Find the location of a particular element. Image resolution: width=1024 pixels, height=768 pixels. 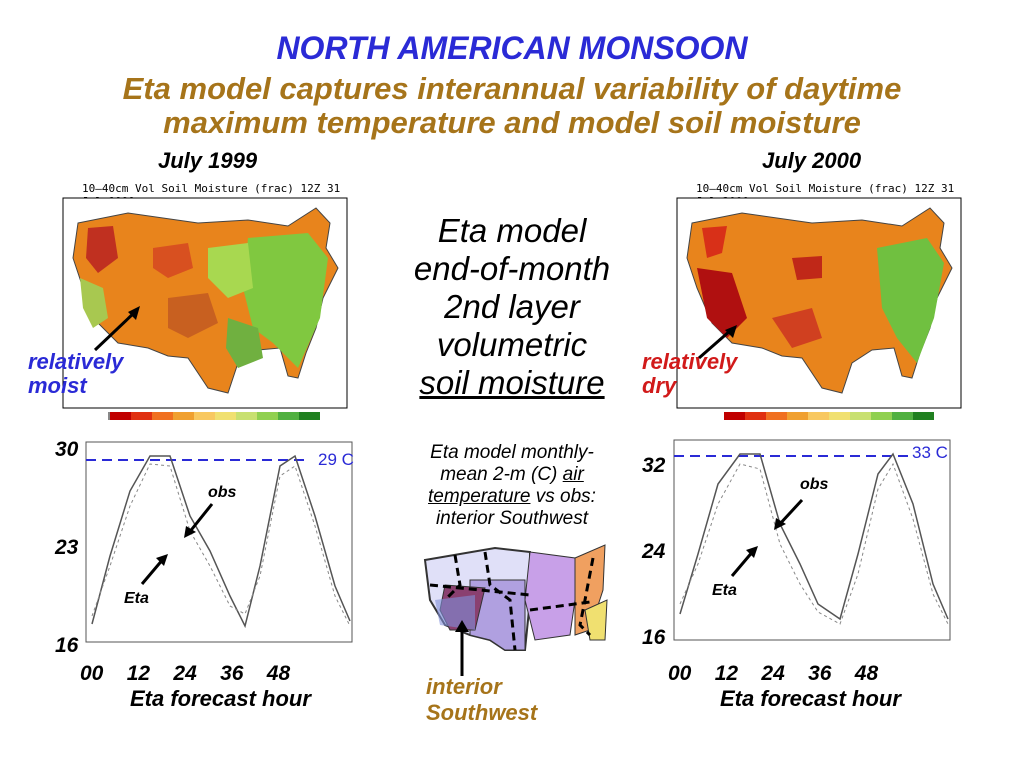

center-desc-line4: volumetric is located at coordinates (512, 344).